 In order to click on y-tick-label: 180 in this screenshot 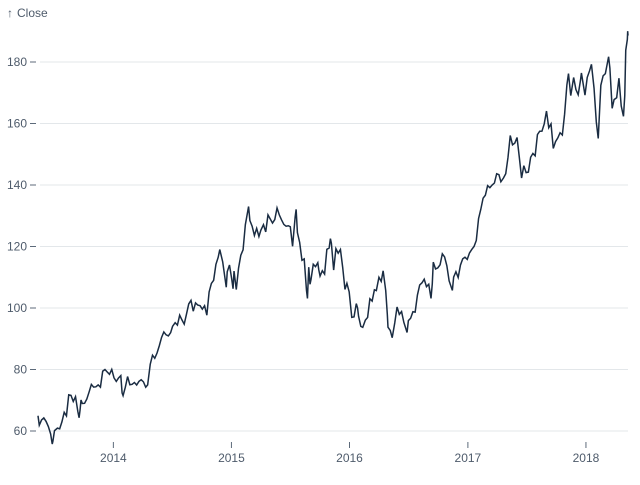, I will do `click(17, 62)`.